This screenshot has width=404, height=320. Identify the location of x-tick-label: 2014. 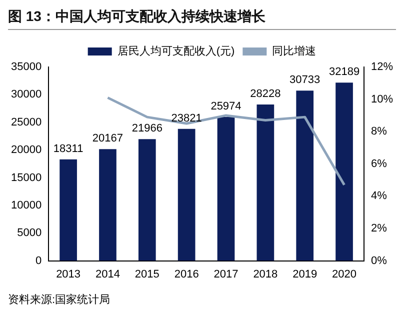
(107, 274).